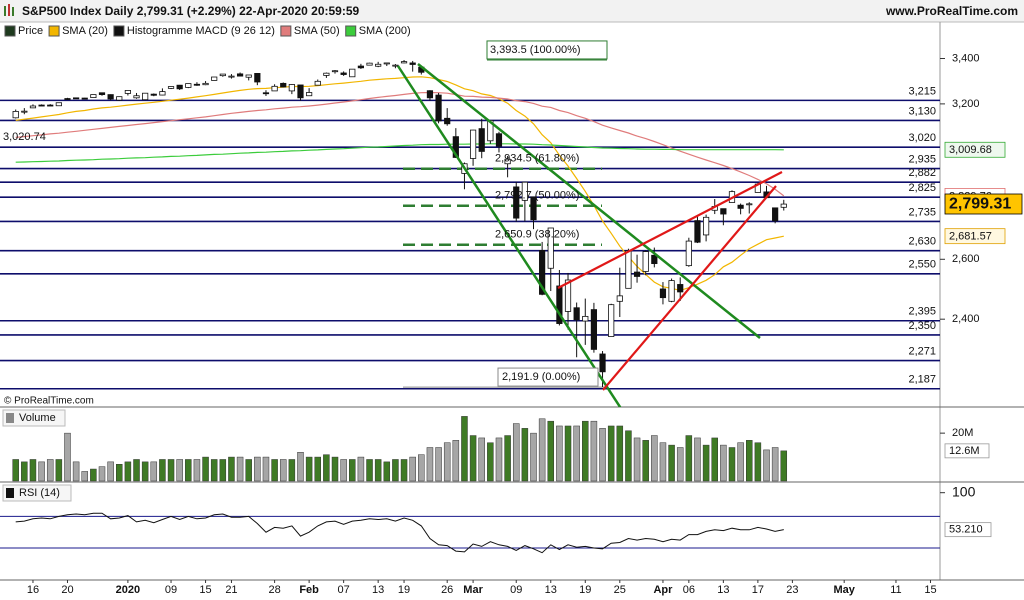 The height and width of the screenshot is (600, 1024). What do you see at coordinates (922, 242) in the screenshot?
I see `level-label: 2,630` at bounding box center [922, 242].